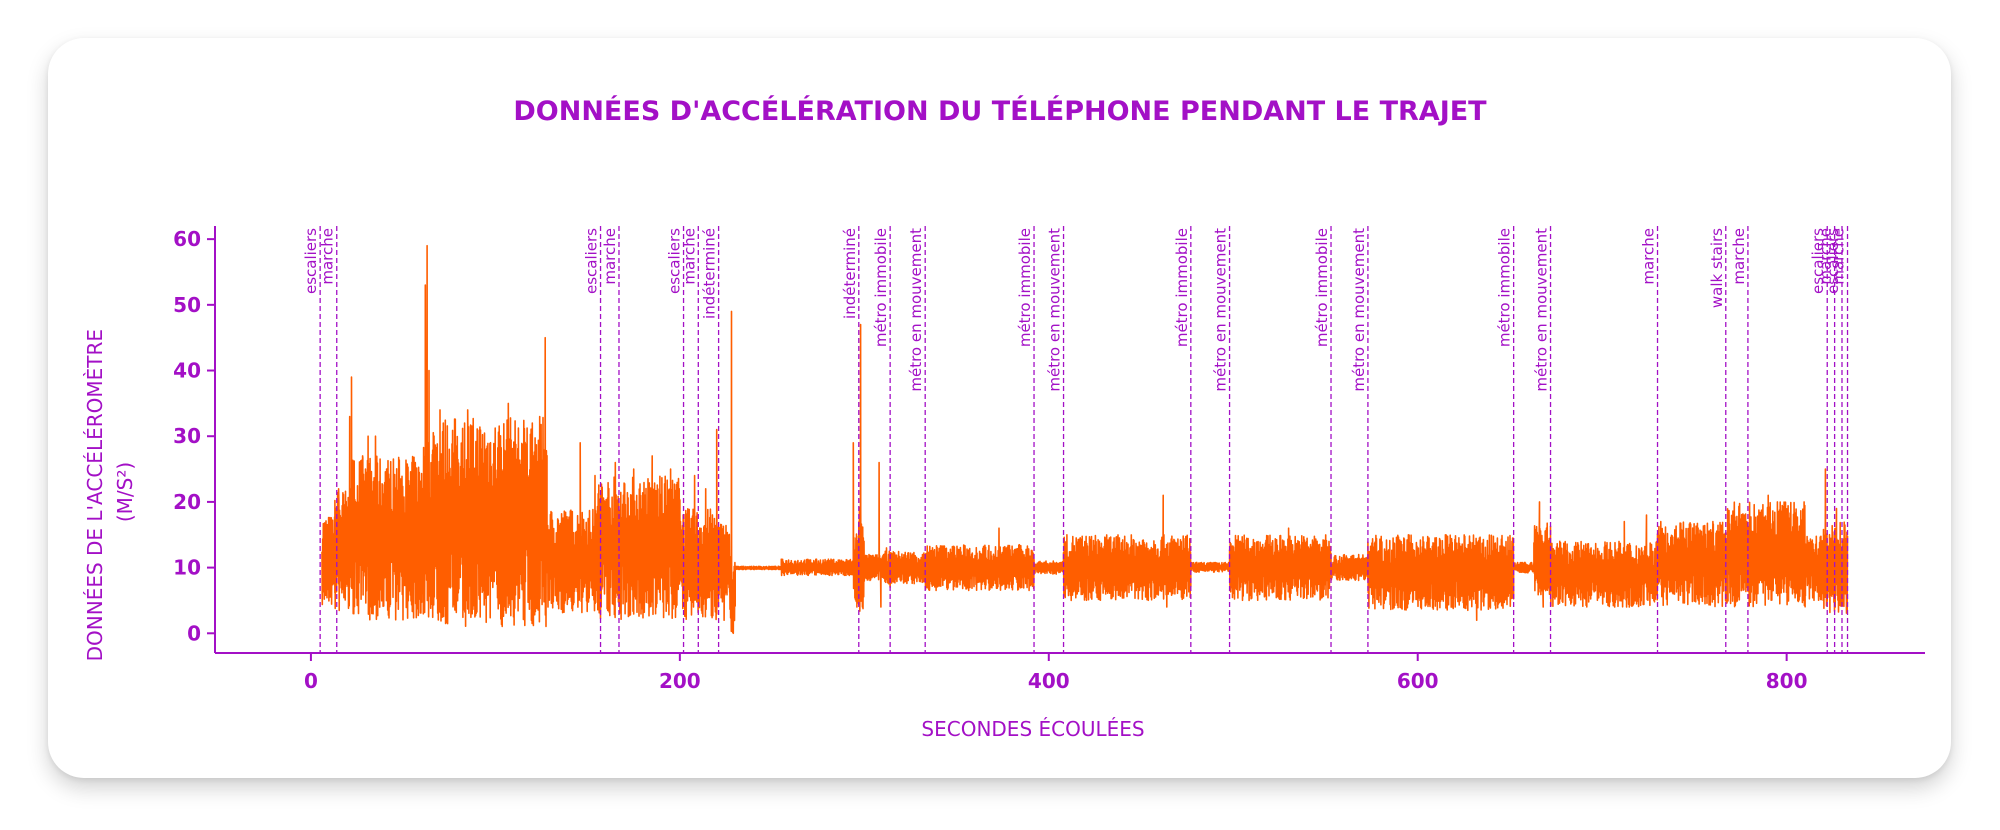  What do you see at coordinates (110, 492) in the screenshot?
I see `y-axis-label: DONNÉES DE L'ACCÉLÉROMÈTRE (M/S²)` at bounding box center [110, 492].